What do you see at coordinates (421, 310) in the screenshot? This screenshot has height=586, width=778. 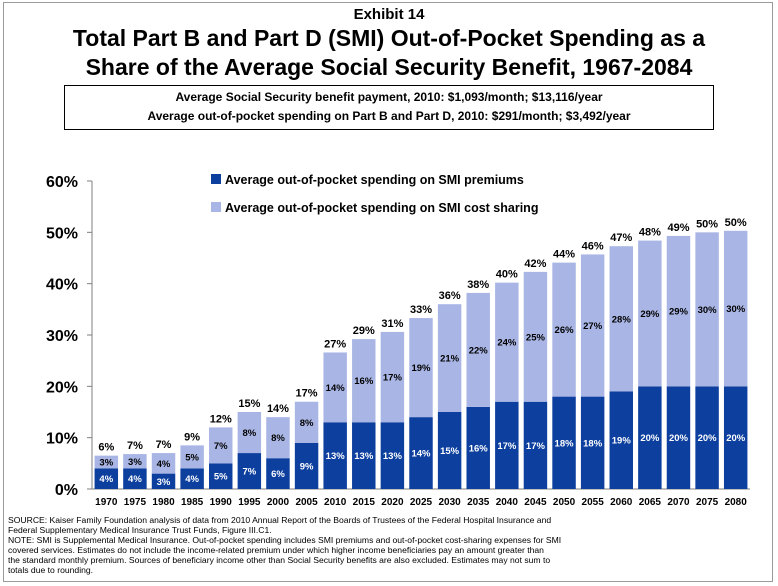 I see `data-label-total: 33%` at bounding box center [421, 310].